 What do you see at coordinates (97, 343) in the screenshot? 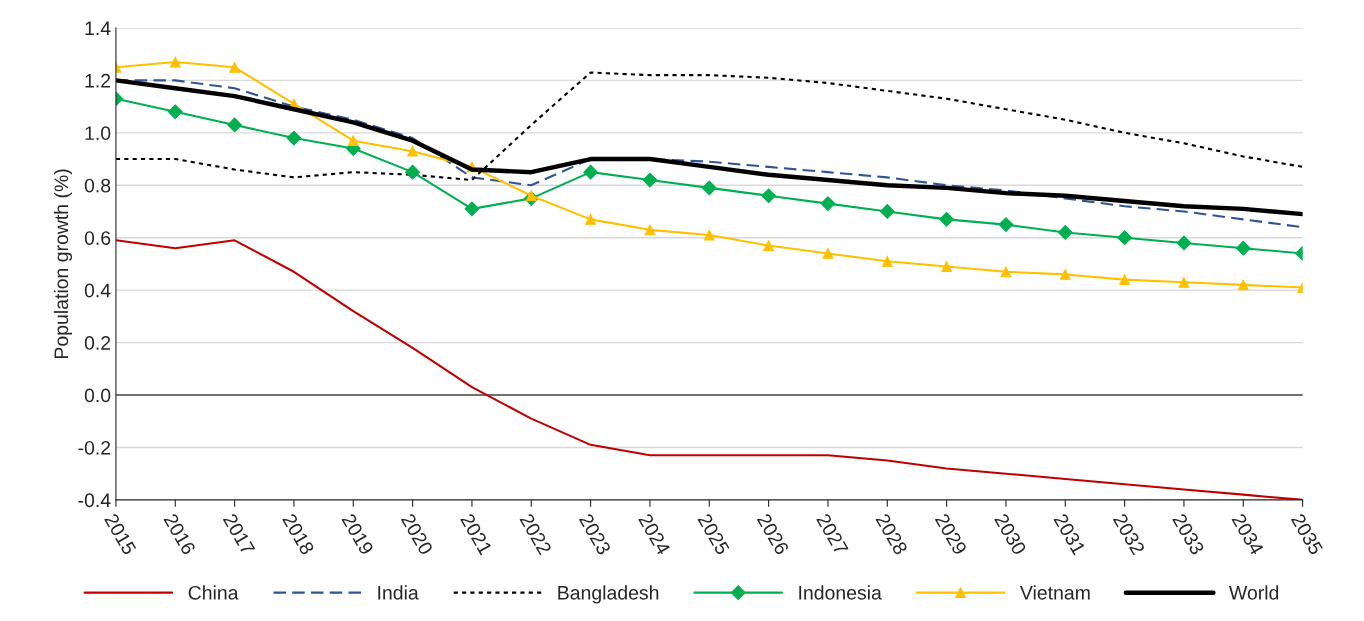
I see `y-tick-label: 0.2` at bounding box center [97, 343].